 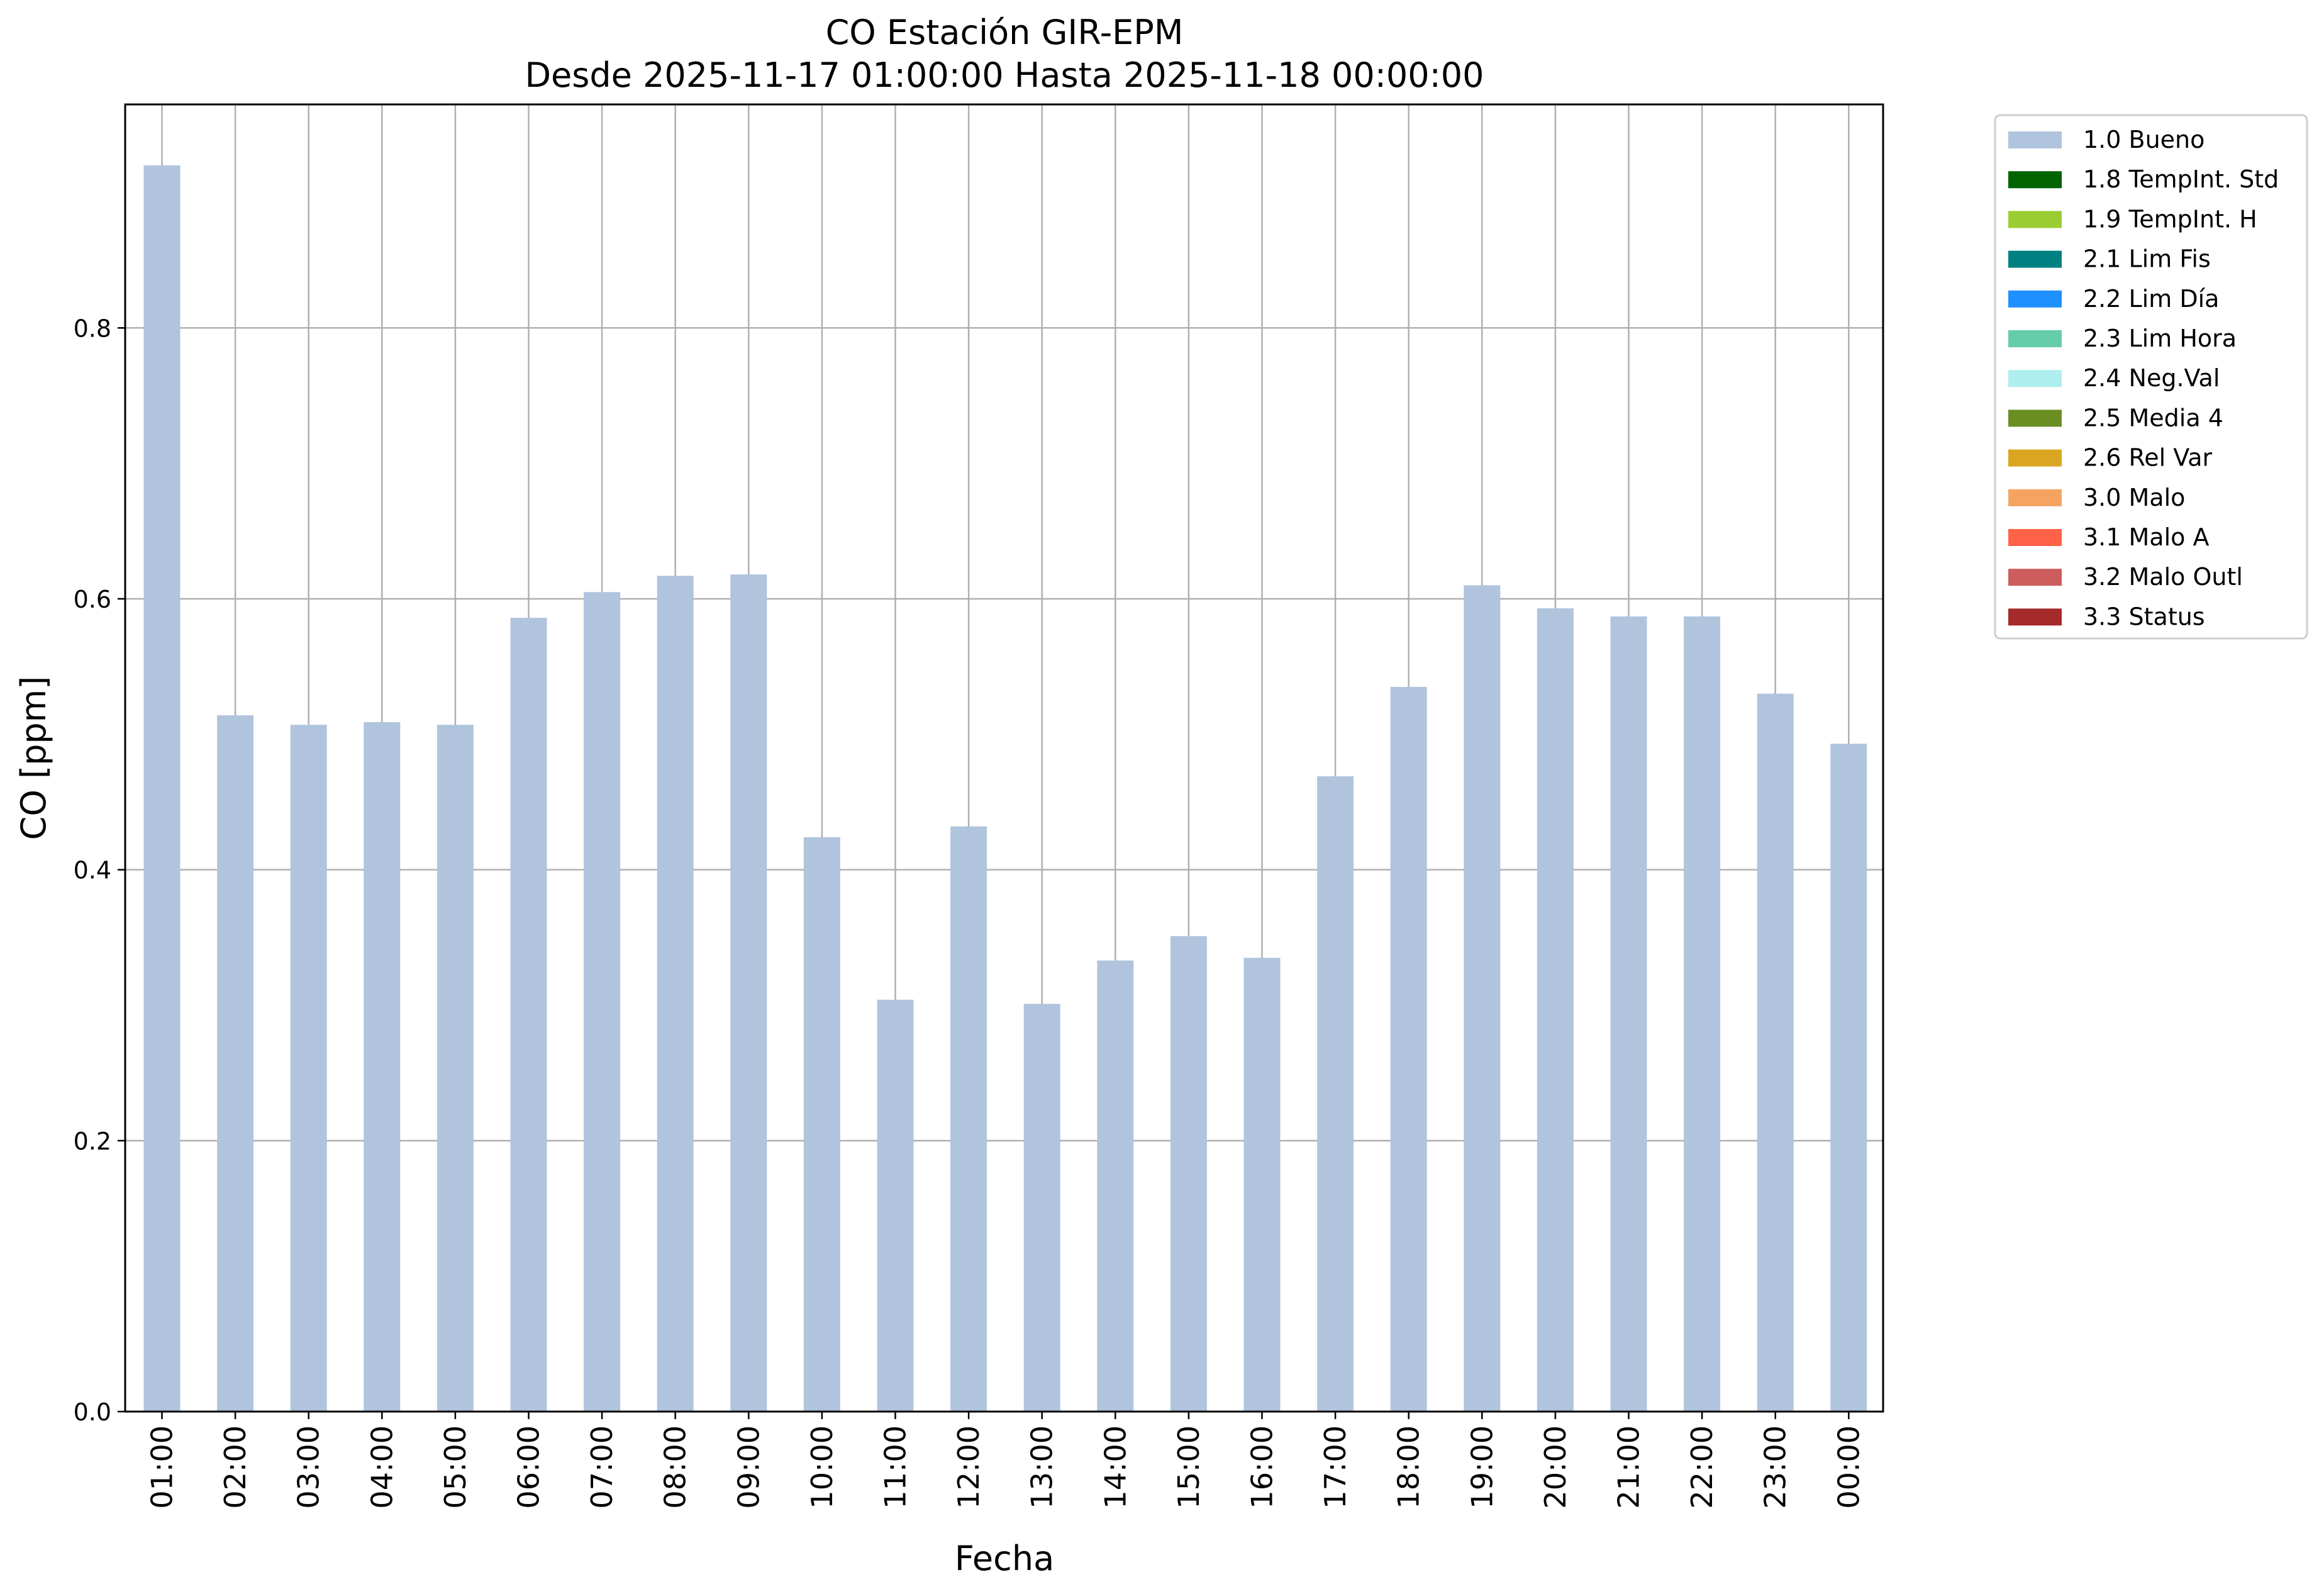 I want to click on legend-frame, so click(x=2151, y=377).